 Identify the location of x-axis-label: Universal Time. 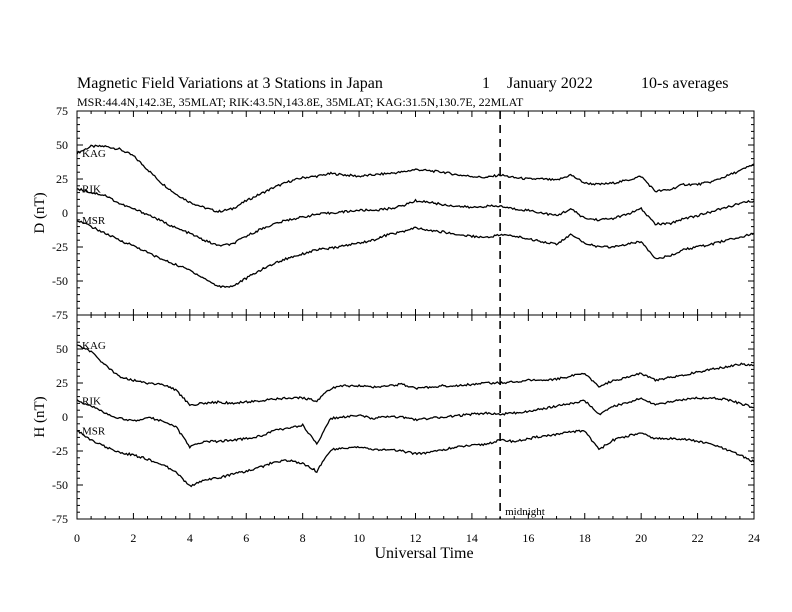
(423, 553).